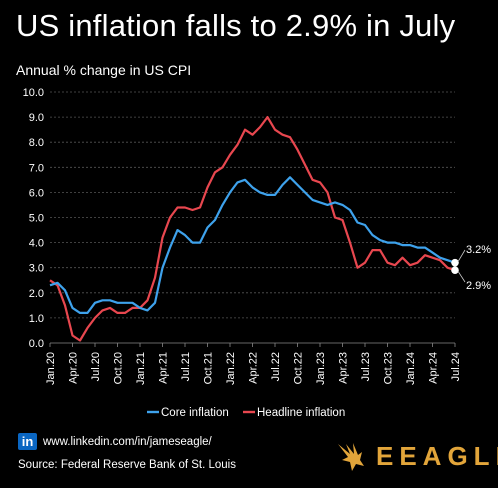 The height and width of the screenshot is (488, 498). Describe the element at coordinates (209, 368) in the screenshot. I see `x-tick-label: Oct.21` at that location.